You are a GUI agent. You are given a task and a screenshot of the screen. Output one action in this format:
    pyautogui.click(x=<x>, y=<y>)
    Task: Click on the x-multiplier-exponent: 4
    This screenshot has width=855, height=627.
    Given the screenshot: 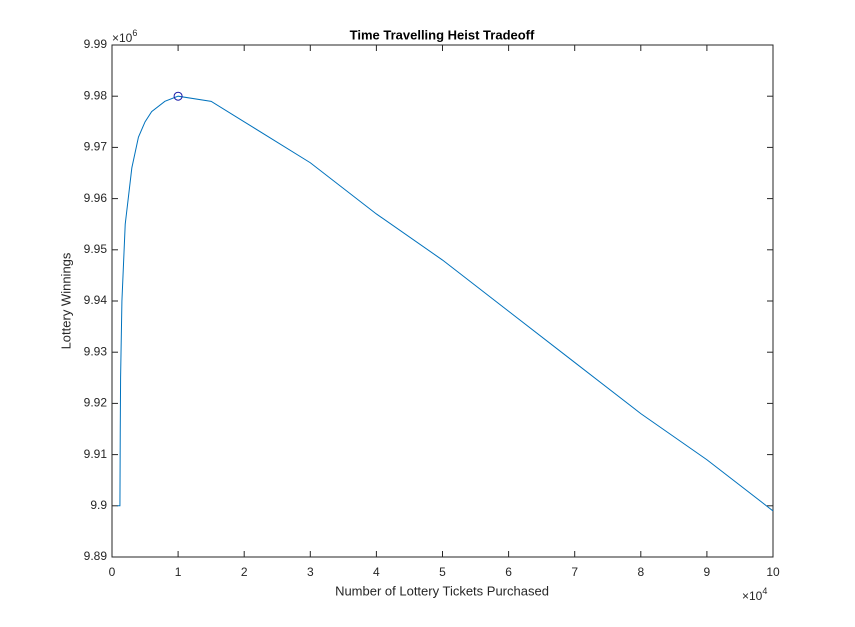 What is the action you would take?
    pyautogui.click(x=764, y=591)
    